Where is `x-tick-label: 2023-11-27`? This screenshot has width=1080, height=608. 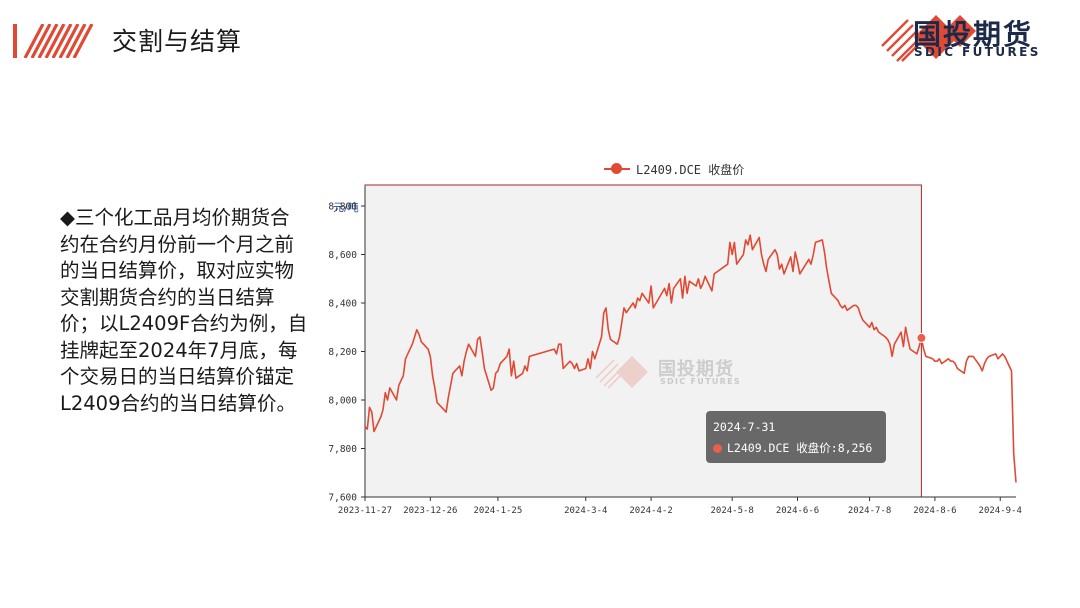 x-tick-label: 2023-11-27 is located at coordinates (365, 511).